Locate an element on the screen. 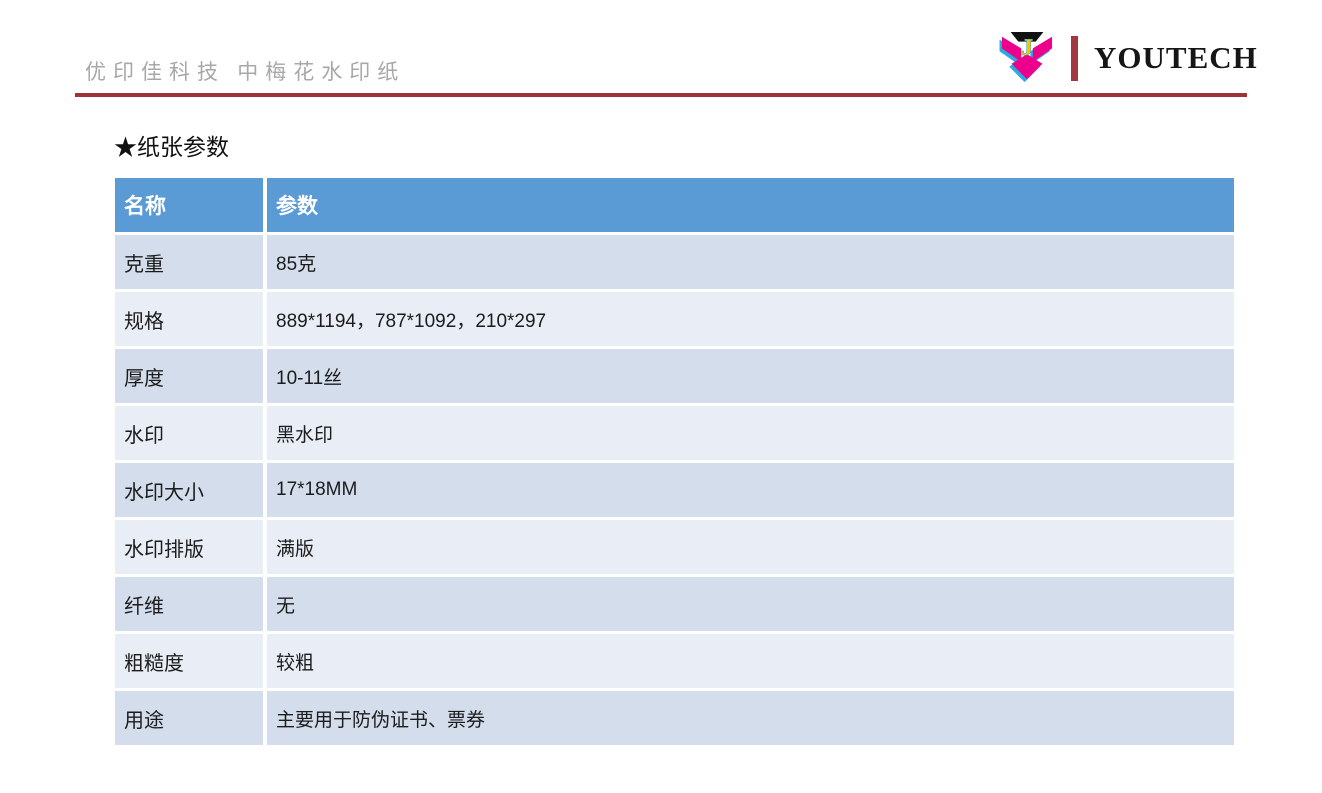  row-value: 10-11丝 is located at coordinates (750, 376).